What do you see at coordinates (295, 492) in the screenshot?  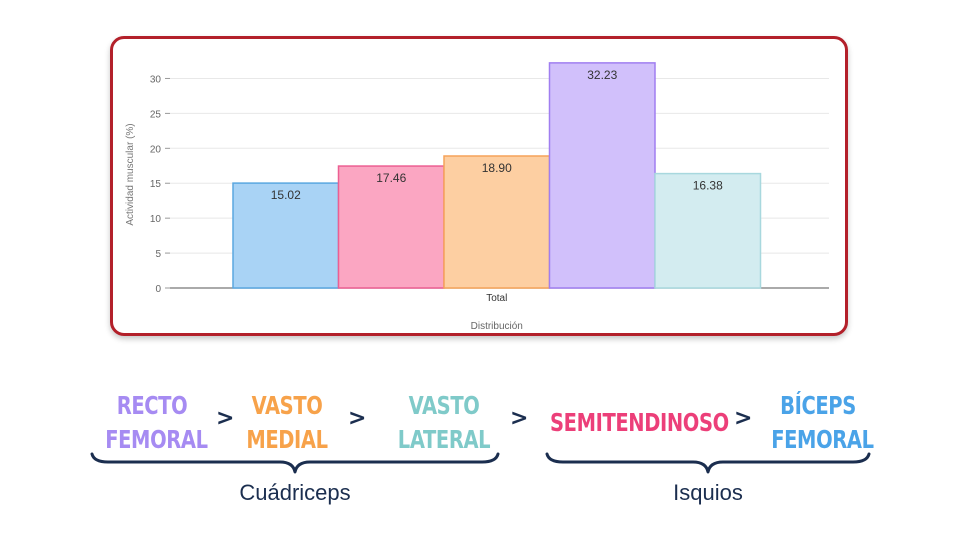 I see `group-label-cuadriceps: Cuádriceps` at bounding box center [295, 492].